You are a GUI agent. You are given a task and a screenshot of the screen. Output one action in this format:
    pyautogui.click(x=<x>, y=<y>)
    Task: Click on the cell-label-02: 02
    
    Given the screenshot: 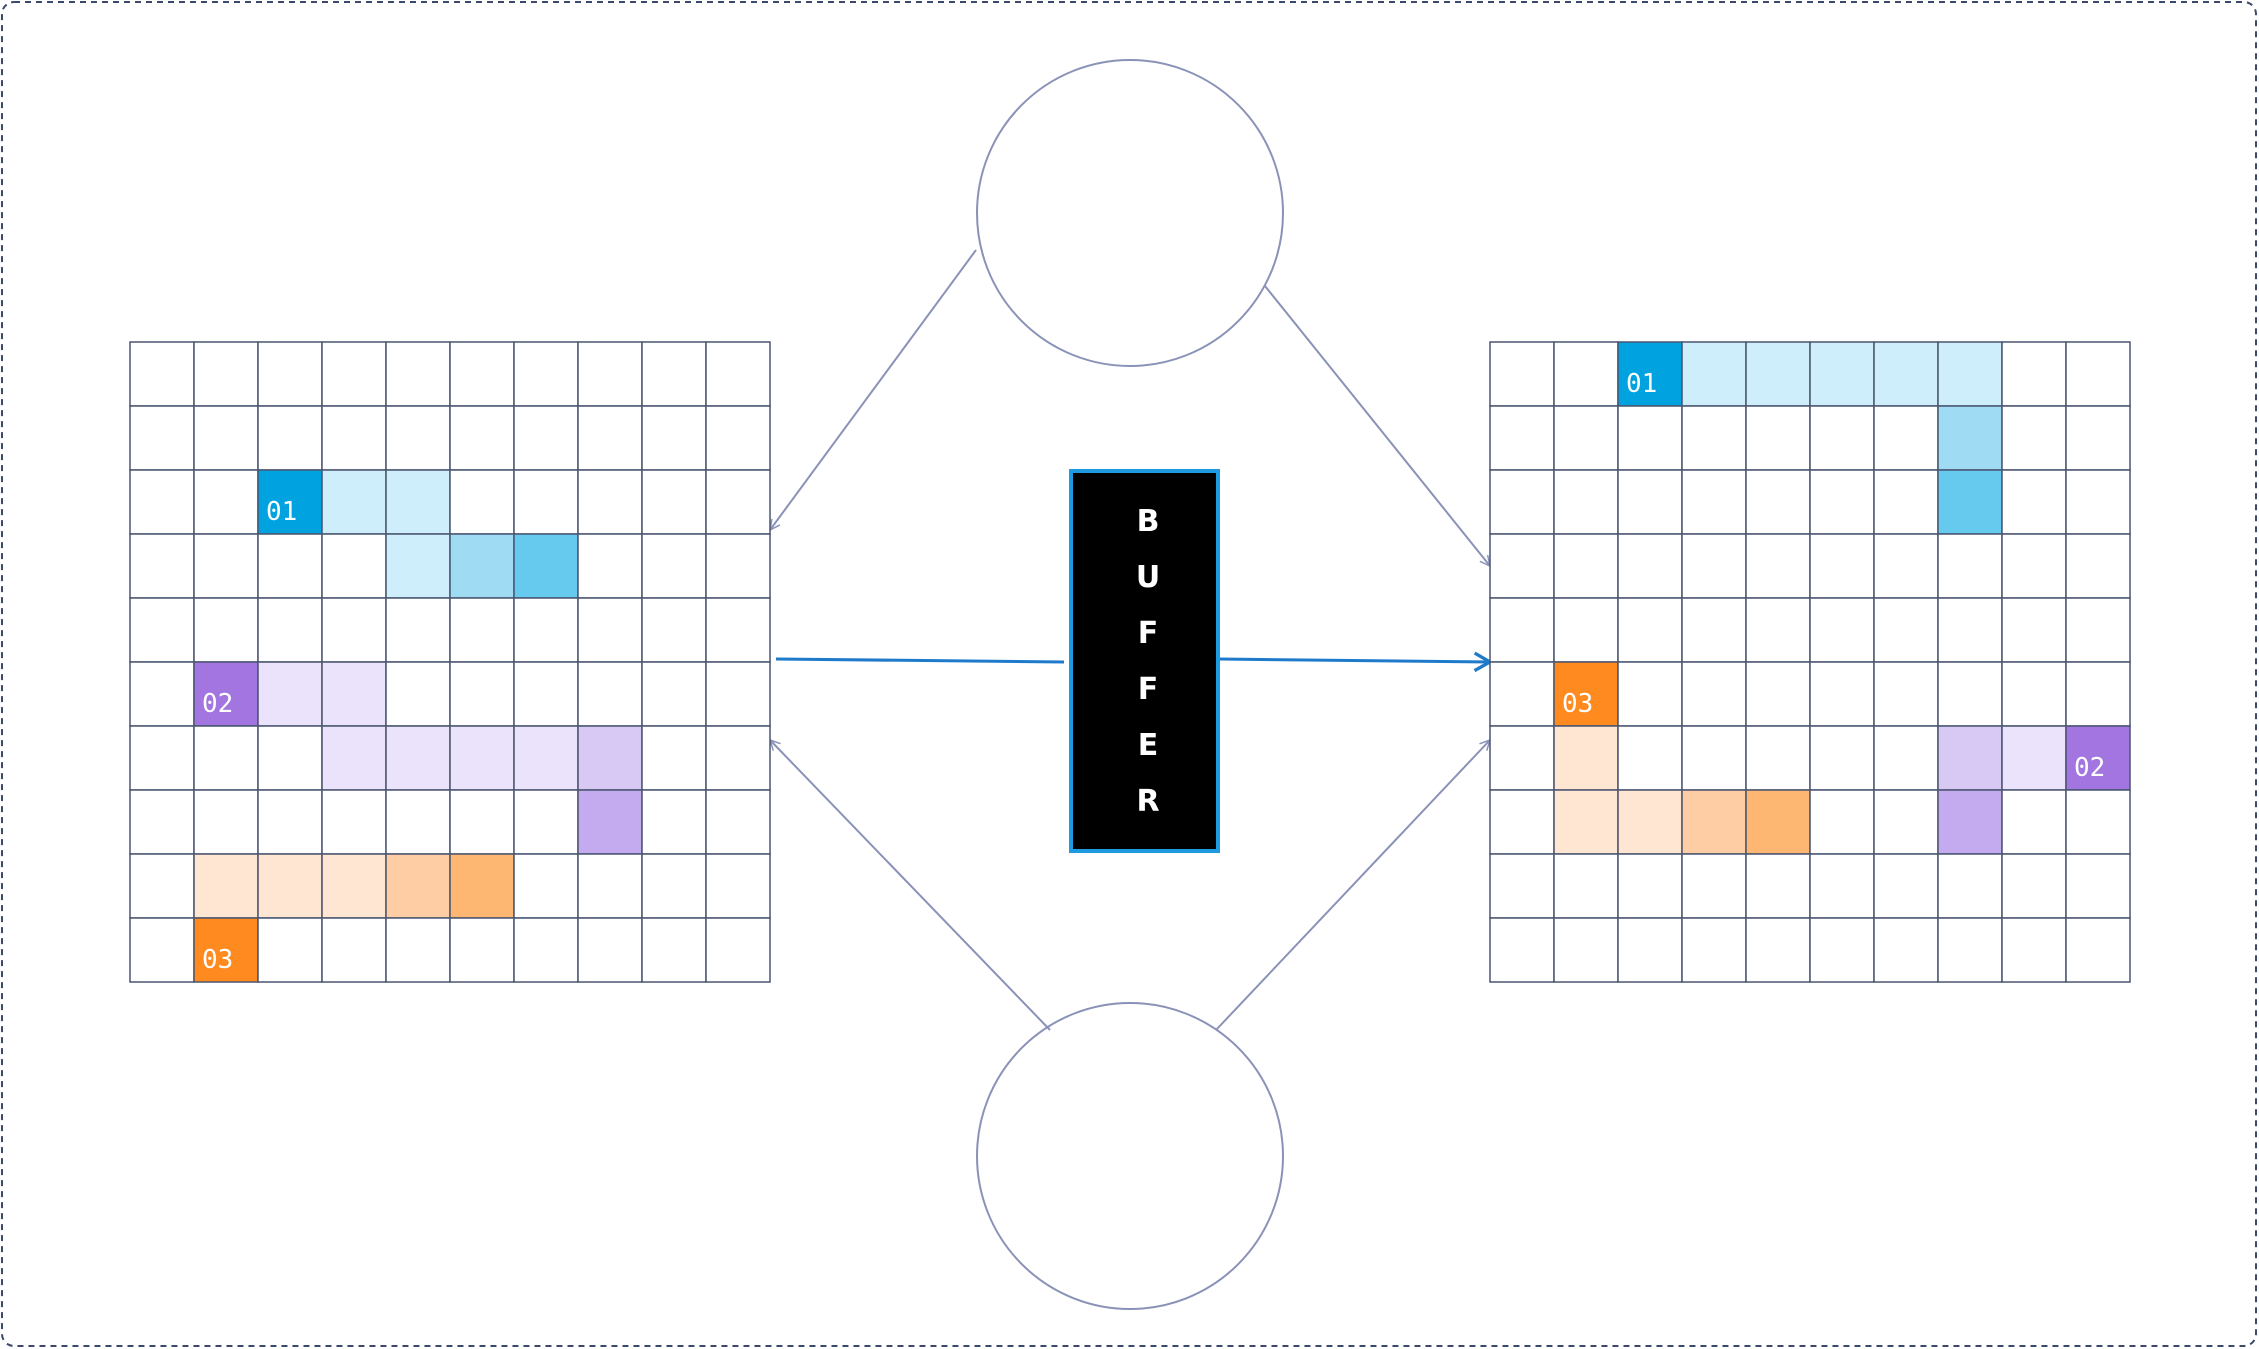 What is the action you would take?
    pyautogui.click(x=2089, y=768)
    